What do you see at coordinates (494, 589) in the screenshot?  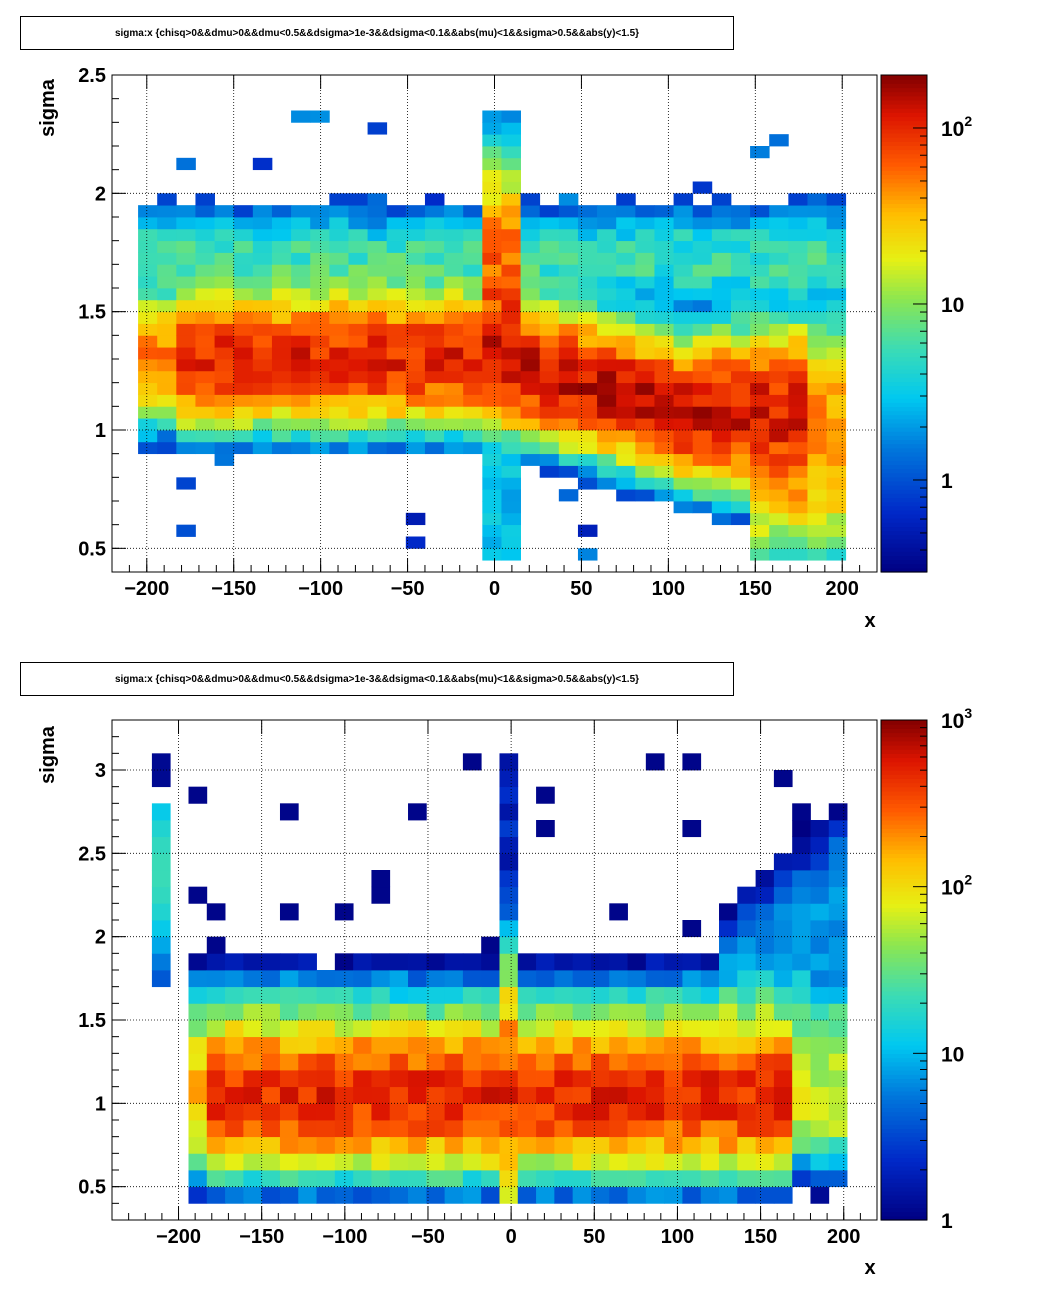 I see `x-tick-label: 0` at bounding box center [494, 589].